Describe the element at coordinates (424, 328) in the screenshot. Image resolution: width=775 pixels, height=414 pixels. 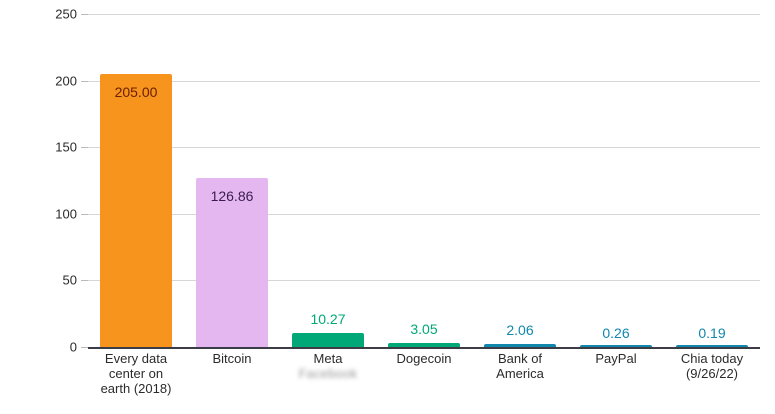
I see `bar-value-label: 3.05` at that location.